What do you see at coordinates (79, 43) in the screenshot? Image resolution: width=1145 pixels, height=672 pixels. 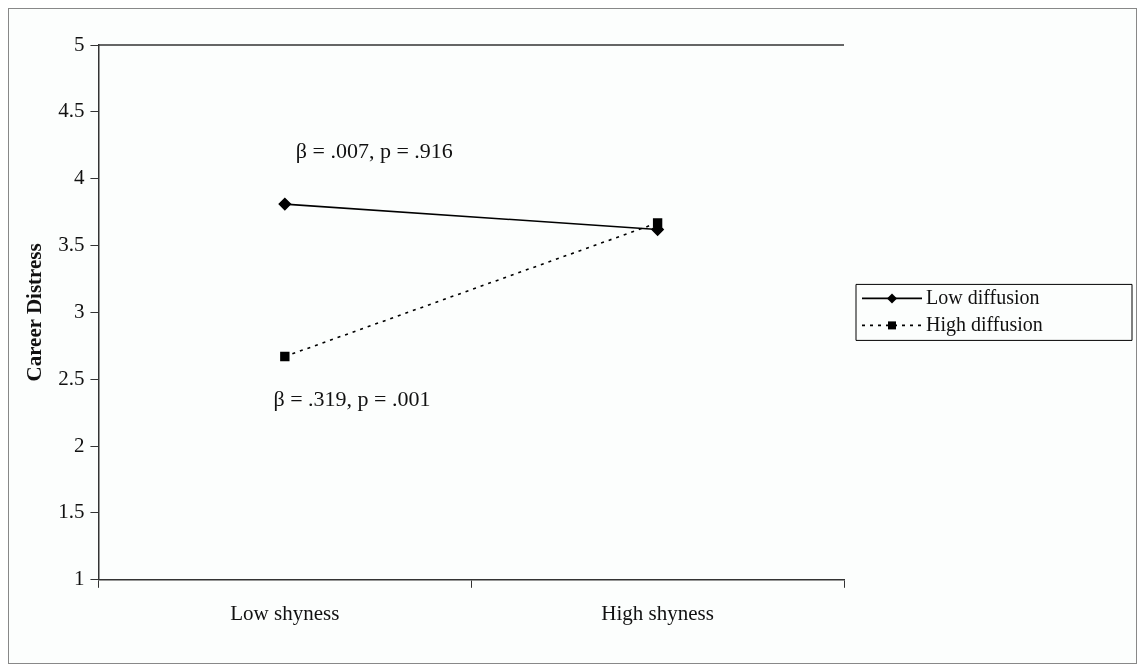 I see `y-tick-label: 5` at bounding box center [79, 43].